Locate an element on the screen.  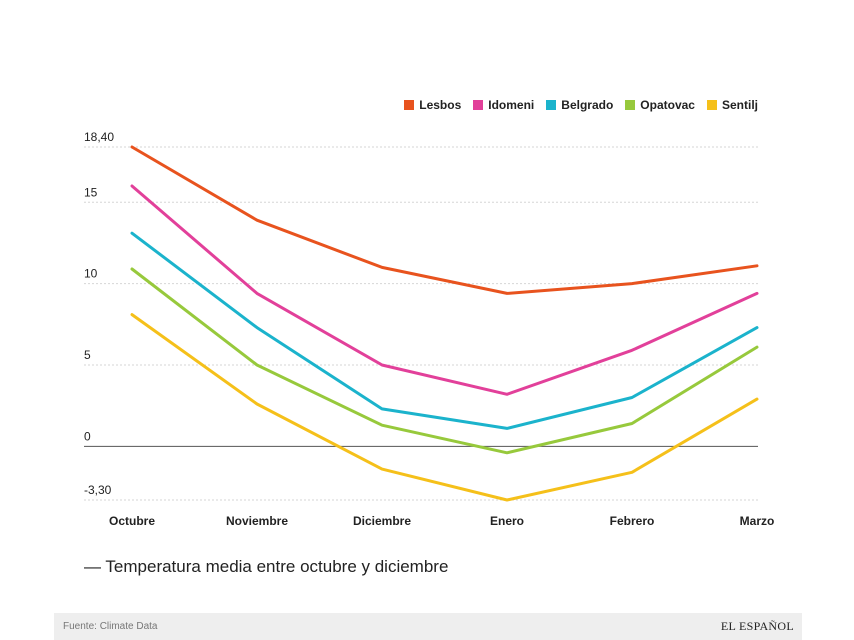
footer-bar: Fuente: Climate Data EL ESPAÑOL is located at coordinates (428, 626).